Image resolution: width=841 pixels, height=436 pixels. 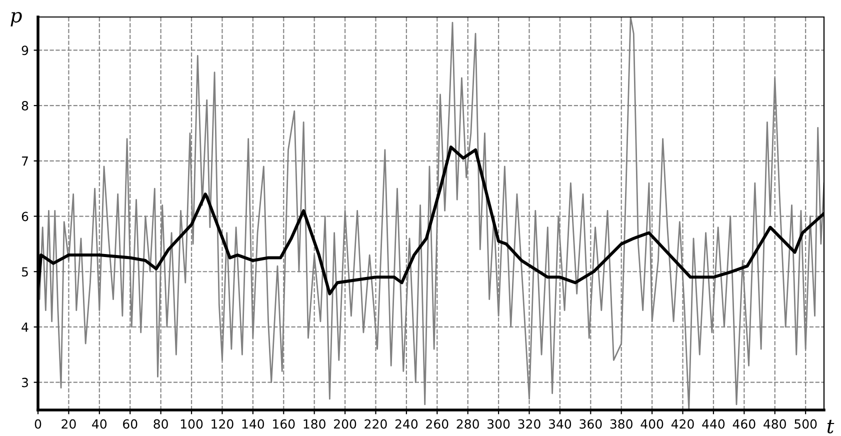 I want to click on x-tick-label: 320, so click(x=529, y=424).